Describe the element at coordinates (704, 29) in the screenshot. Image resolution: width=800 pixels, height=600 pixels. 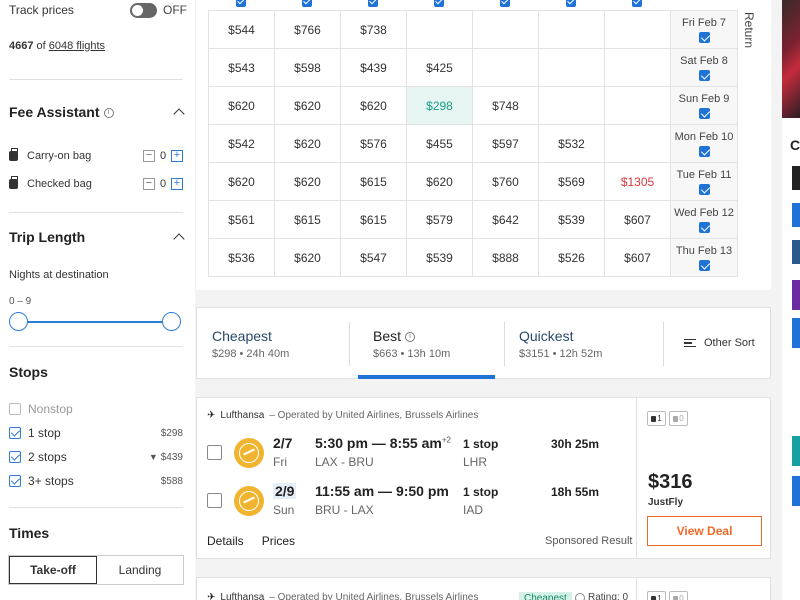
I see `return-date-cell: Fri Feb 7` at that location.